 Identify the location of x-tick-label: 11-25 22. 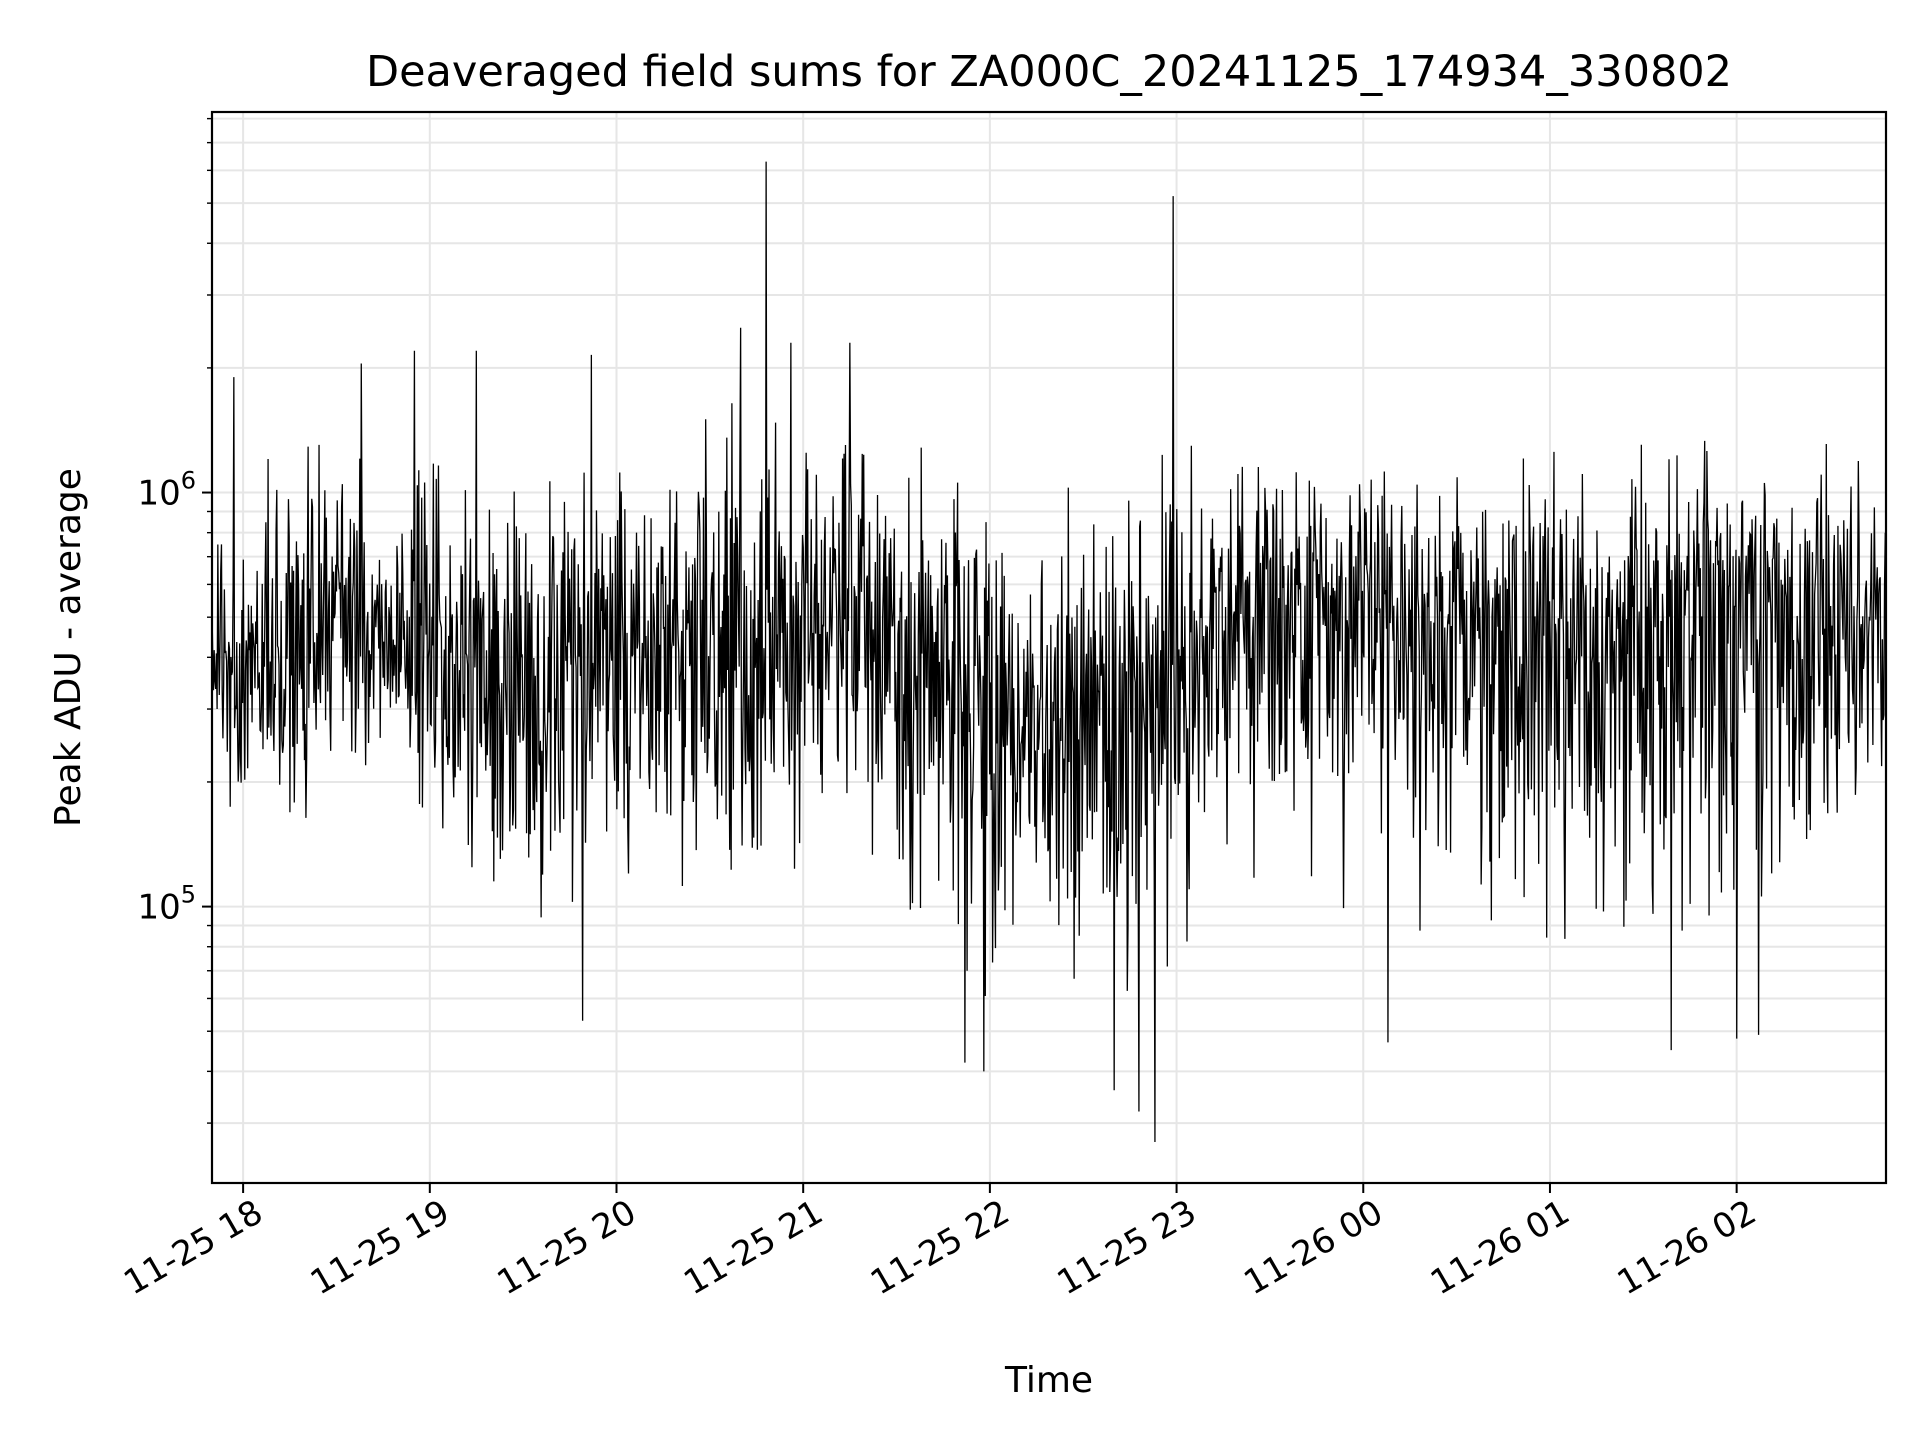
(940, 1247).